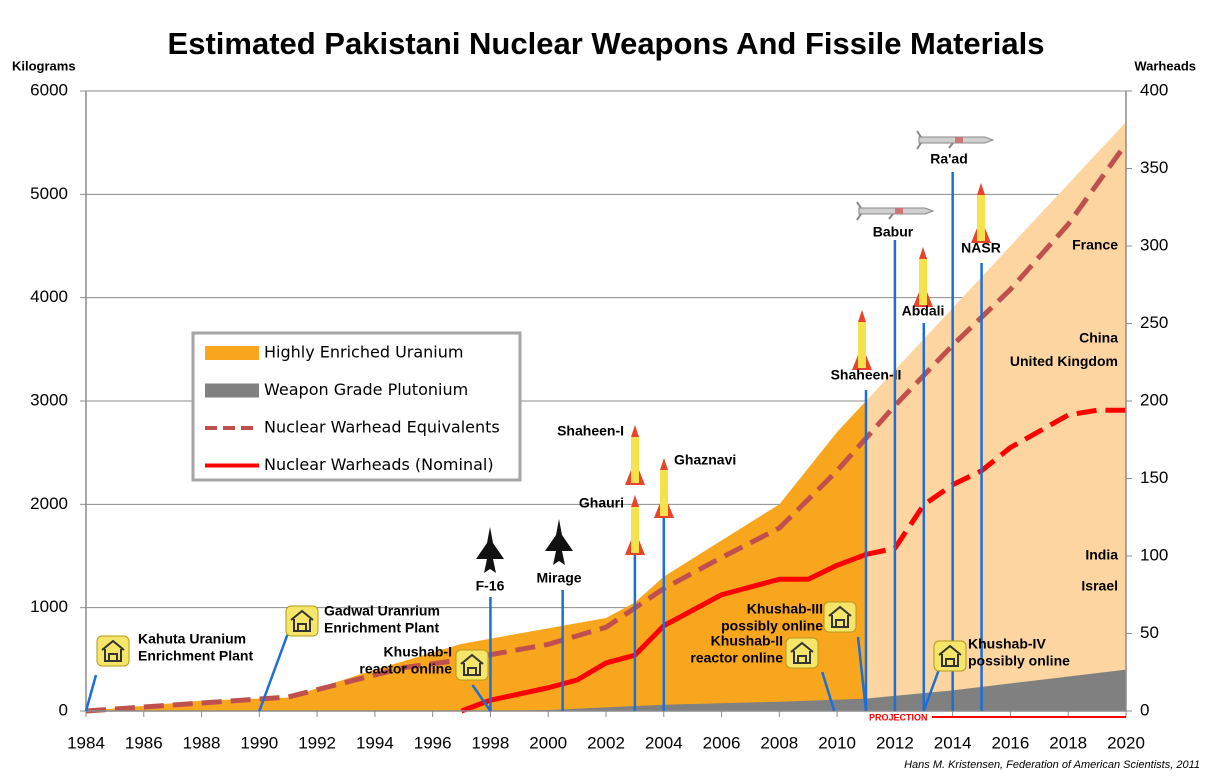 Image resolution: width=1213 pixels, height=783 pixels. What do you see at coordinates (895, 742) in the screenshot?
I see `x-tick-label: 2012` at bounding box center [895, 742].